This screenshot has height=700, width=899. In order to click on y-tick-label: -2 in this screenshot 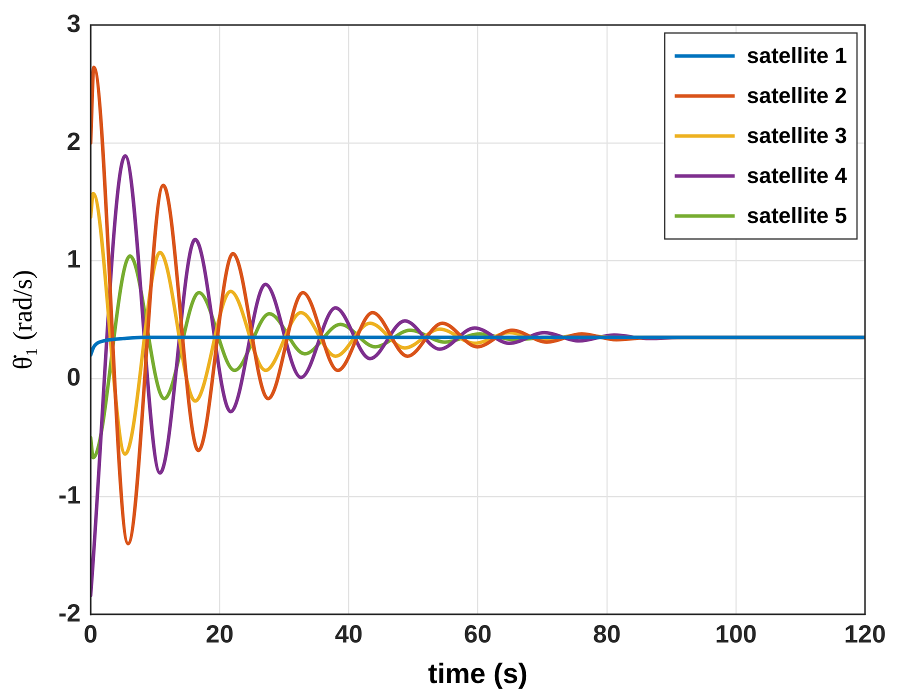, I will do `click(69, 613)`.